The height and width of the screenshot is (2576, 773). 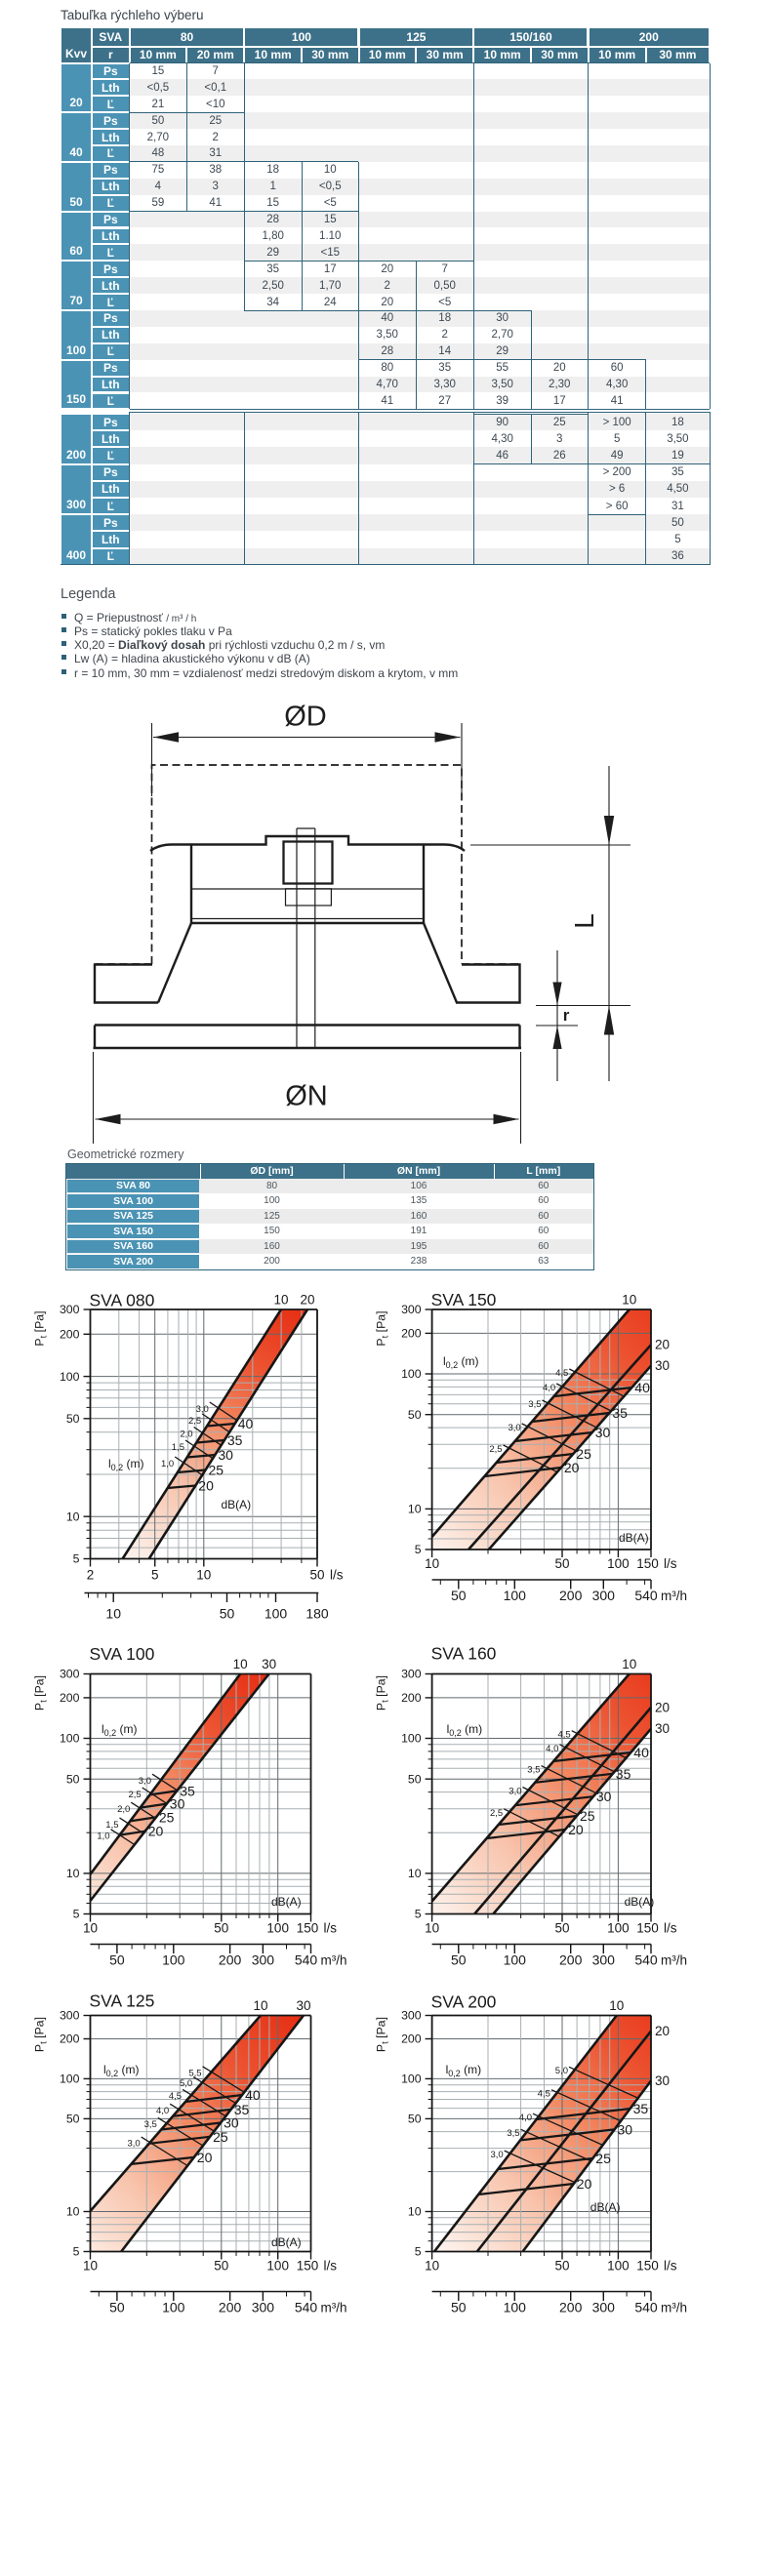 What do you see at coordinates (317, 1614) in the screenshot?
I see `svg-text: 180` at bounding box center [317, 1614].